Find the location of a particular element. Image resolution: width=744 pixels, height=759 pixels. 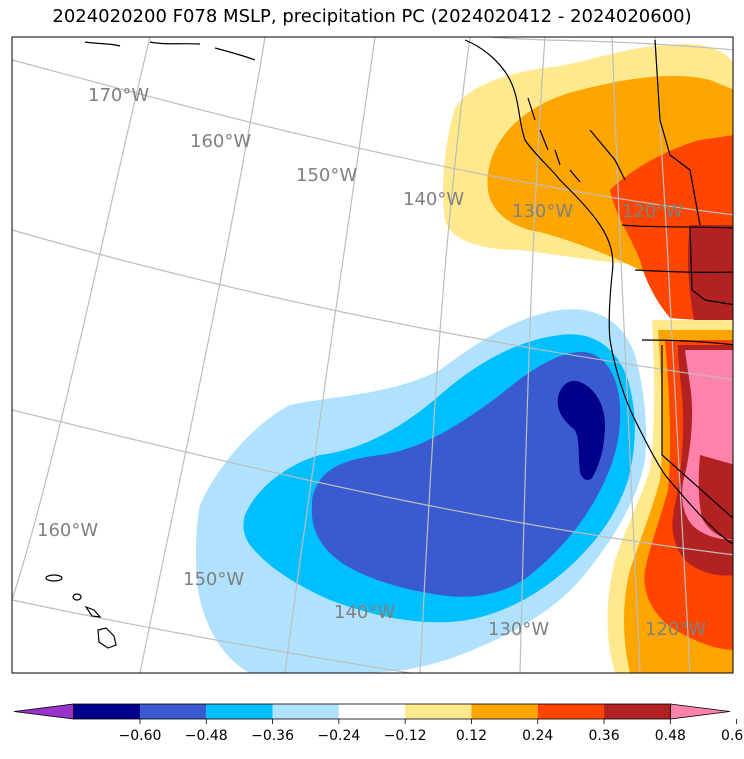

hawaii-islands is located at coordinates (81, 611).